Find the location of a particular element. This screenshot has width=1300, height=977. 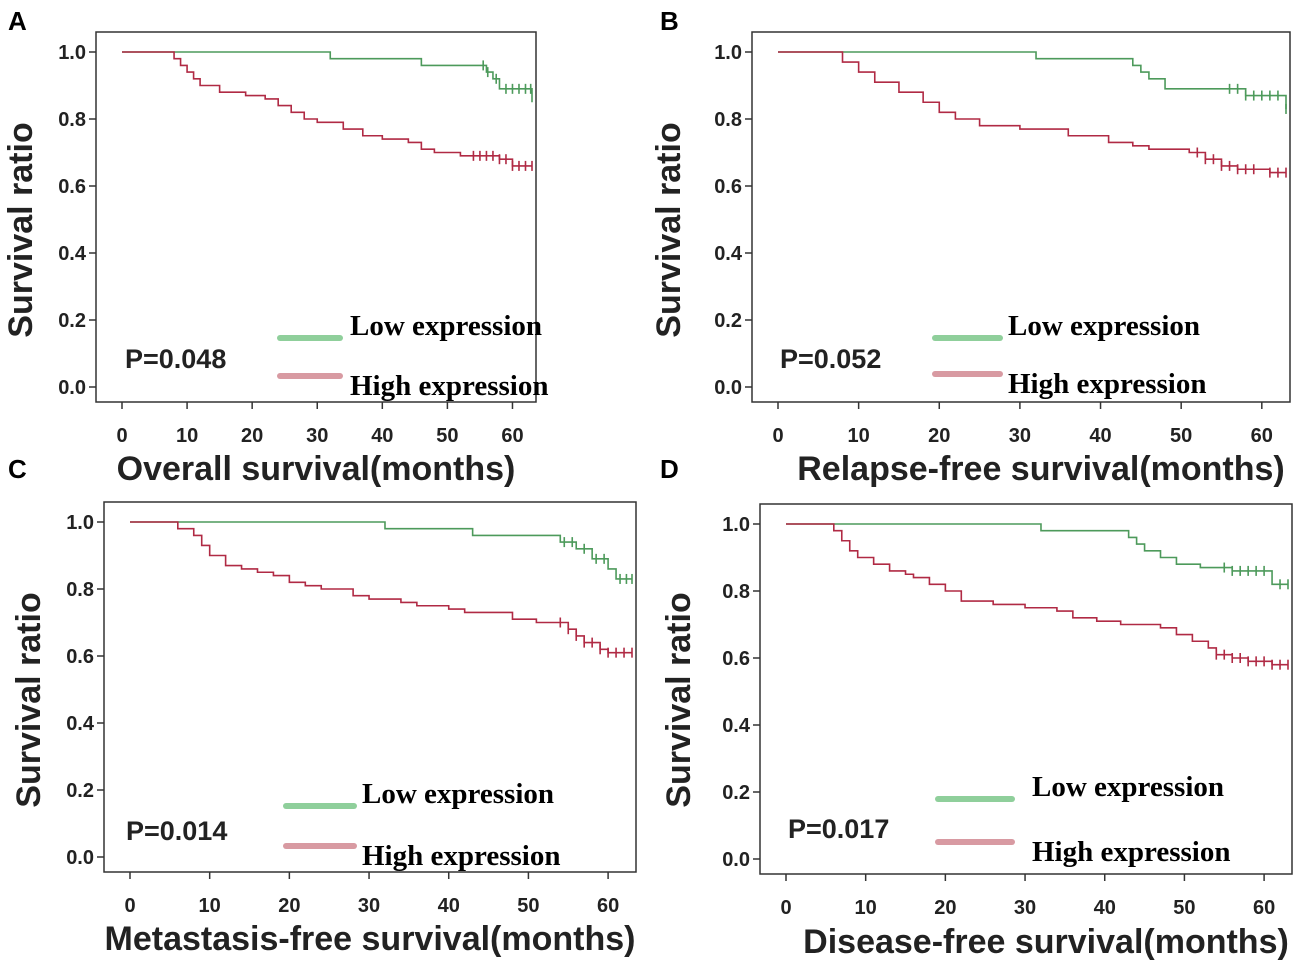

p-value: P=0.017 is located at coordinates (838, 829).